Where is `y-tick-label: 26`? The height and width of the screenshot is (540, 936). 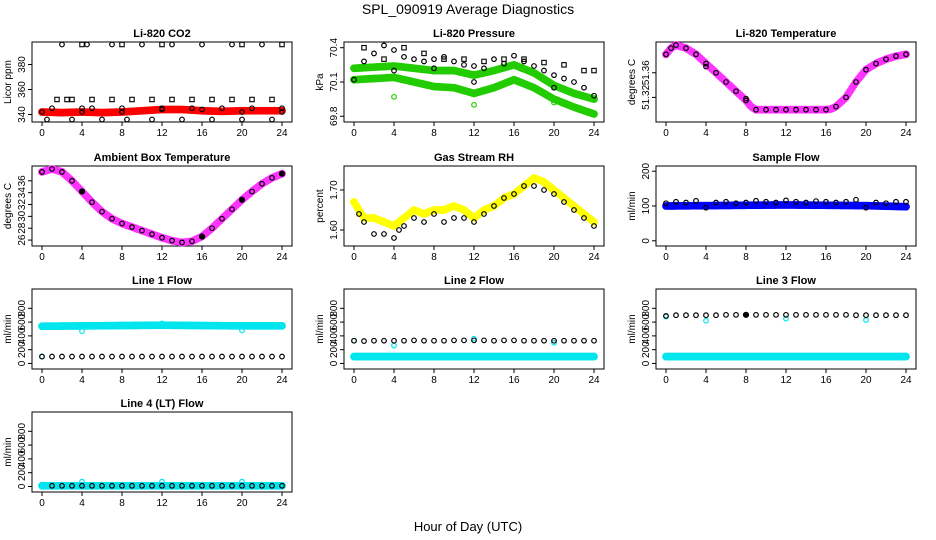
y-tick-label: 26 is located at coordinates (22, 240).